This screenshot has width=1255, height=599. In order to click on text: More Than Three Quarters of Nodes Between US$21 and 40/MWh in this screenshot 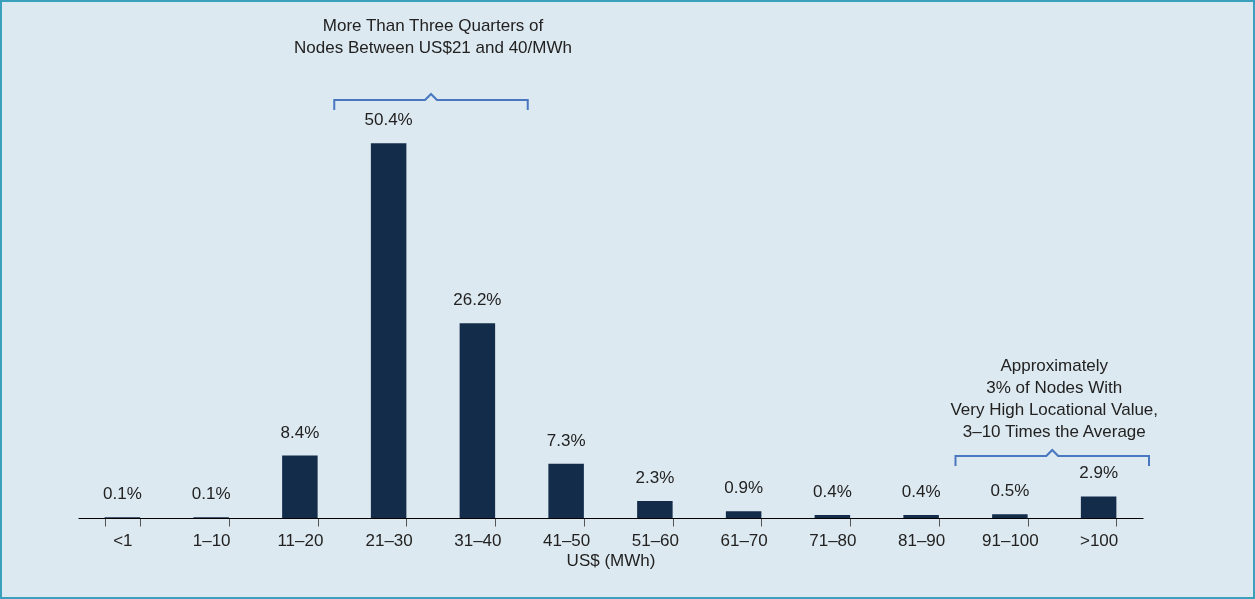, I will do `click(433, 36)`.